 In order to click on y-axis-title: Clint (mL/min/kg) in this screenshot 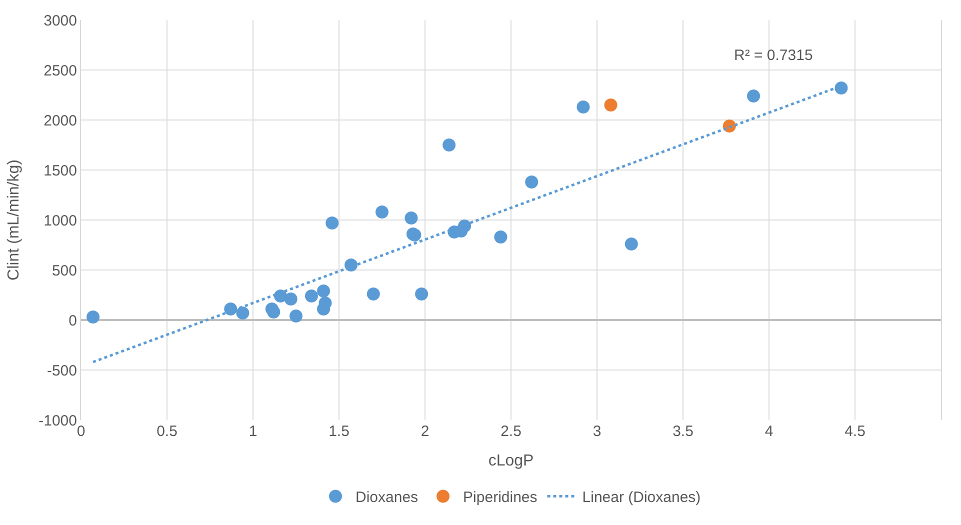, I will do `click(14, 220)`.